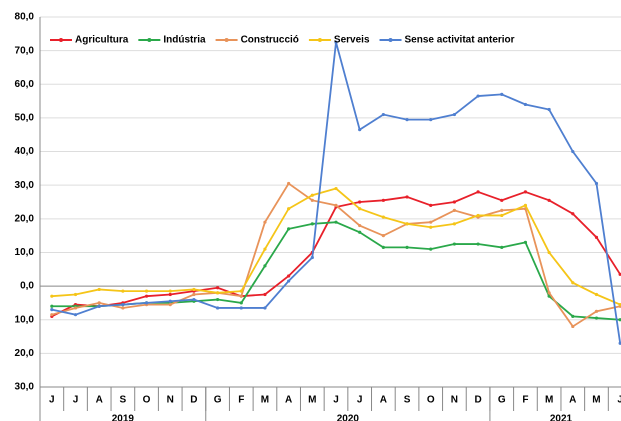 The width and height of the screenshot is (621, 421). What do you see at coordinates (25, 218) in the screenshot?
I see `y-tick-label: 20,0` at bounding box center [25, 218].